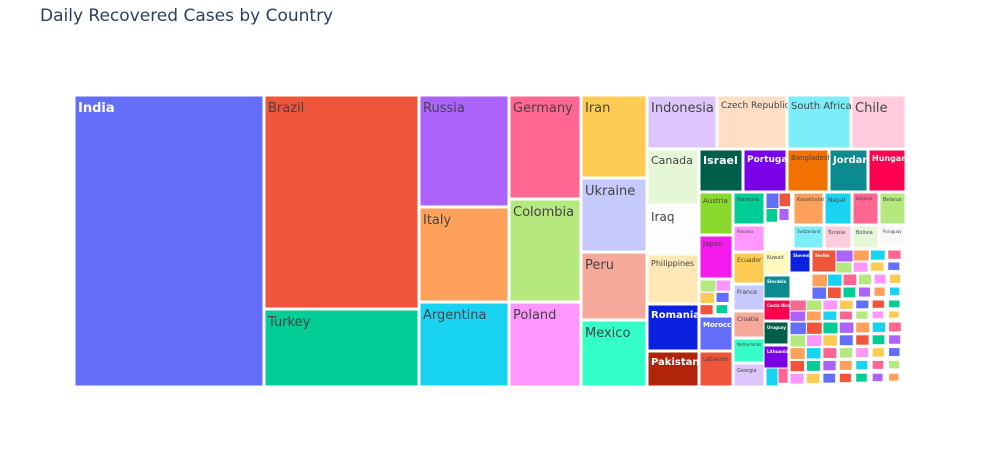 Image resolution: width=983 pixels, height=464 pixels. I want to click on treemap-tile-colombia, so click(545, 250).